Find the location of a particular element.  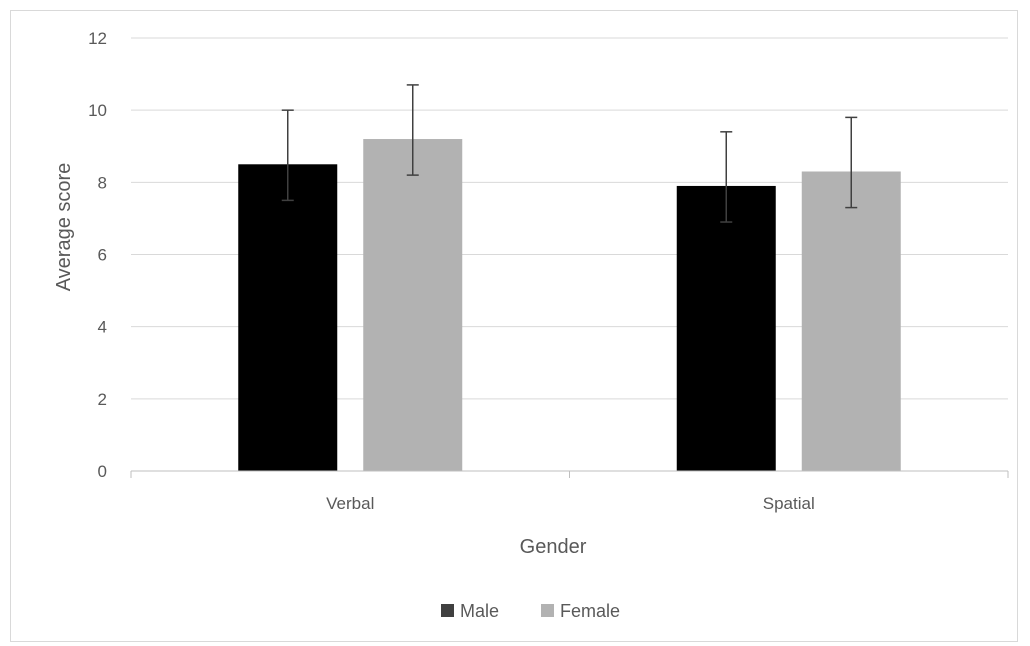

y-axis-title: Average score is located at coordinates (64, 227).